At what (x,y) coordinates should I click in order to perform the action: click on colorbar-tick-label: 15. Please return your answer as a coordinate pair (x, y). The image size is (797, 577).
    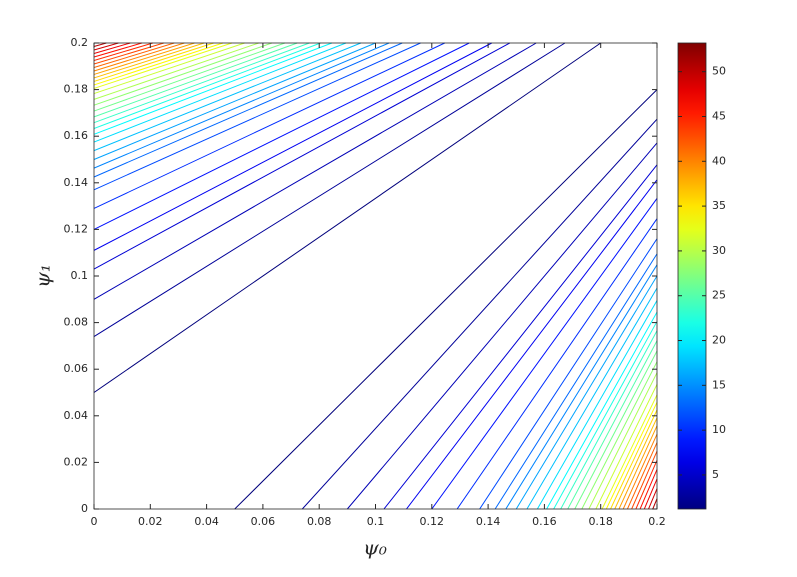
    Looking at the image, I should click on (719, 384).